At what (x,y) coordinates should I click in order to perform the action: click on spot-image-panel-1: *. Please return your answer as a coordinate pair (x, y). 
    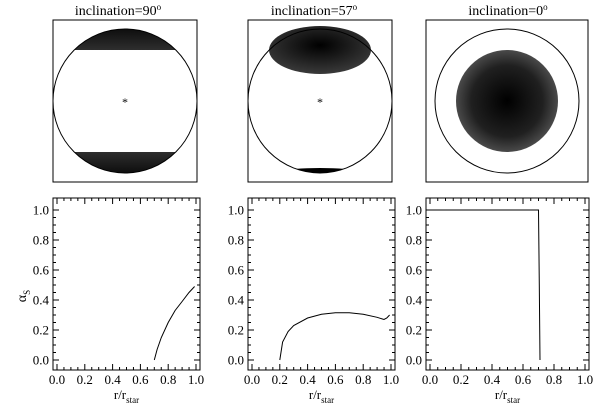
    Looking at the image, I should click on (125, 101).